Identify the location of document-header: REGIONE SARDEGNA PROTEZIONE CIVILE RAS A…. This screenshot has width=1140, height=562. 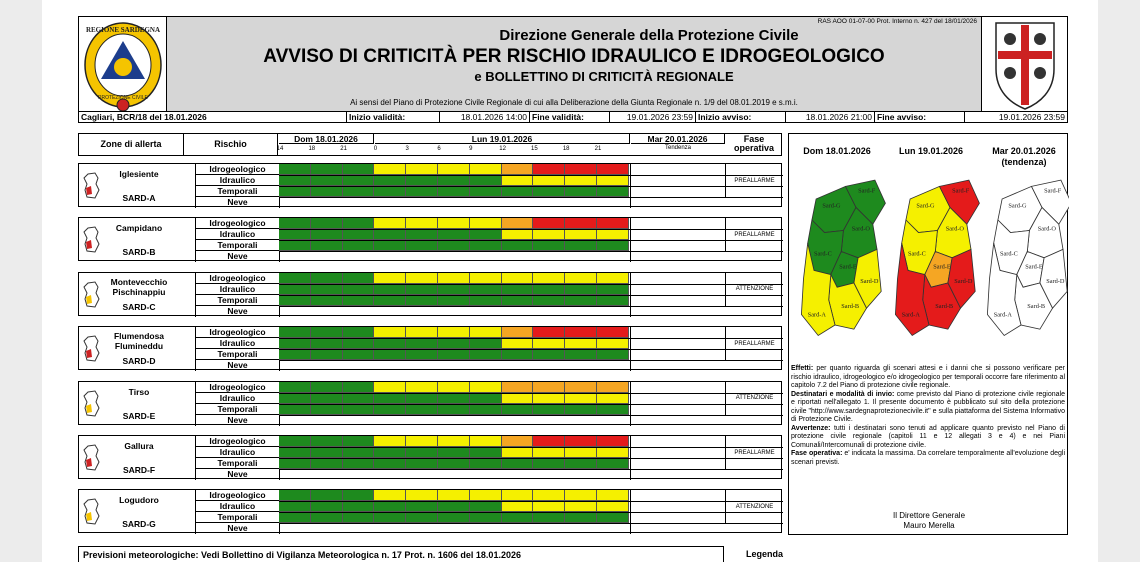
(573, 64).